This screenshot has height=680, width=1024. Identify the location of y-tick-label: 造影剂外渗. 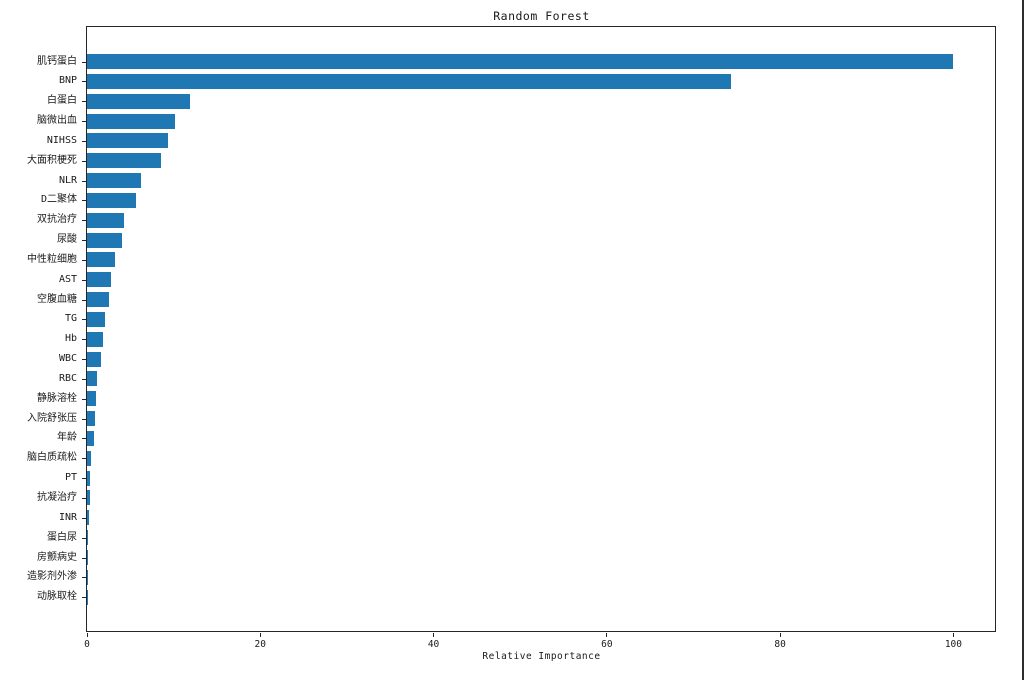
(52, 577).